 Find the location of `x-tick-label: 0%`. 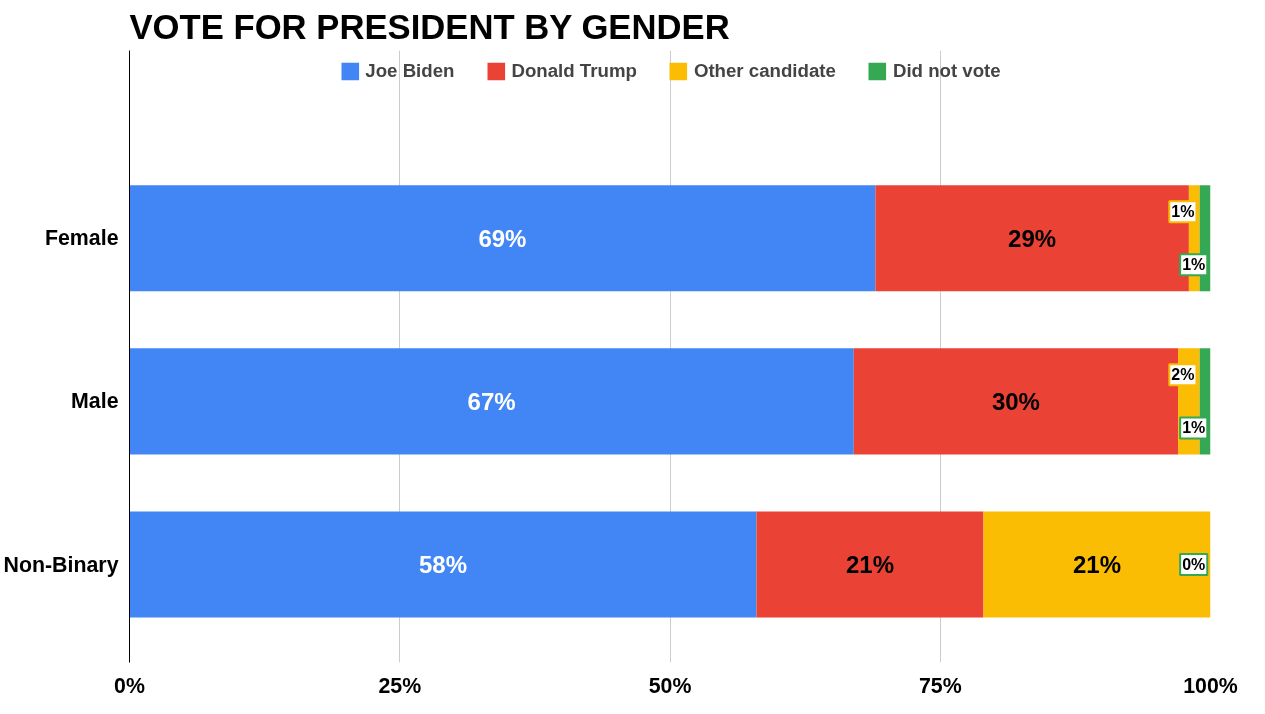

x-tick-label: 0% is located at coordinates (129, 685).